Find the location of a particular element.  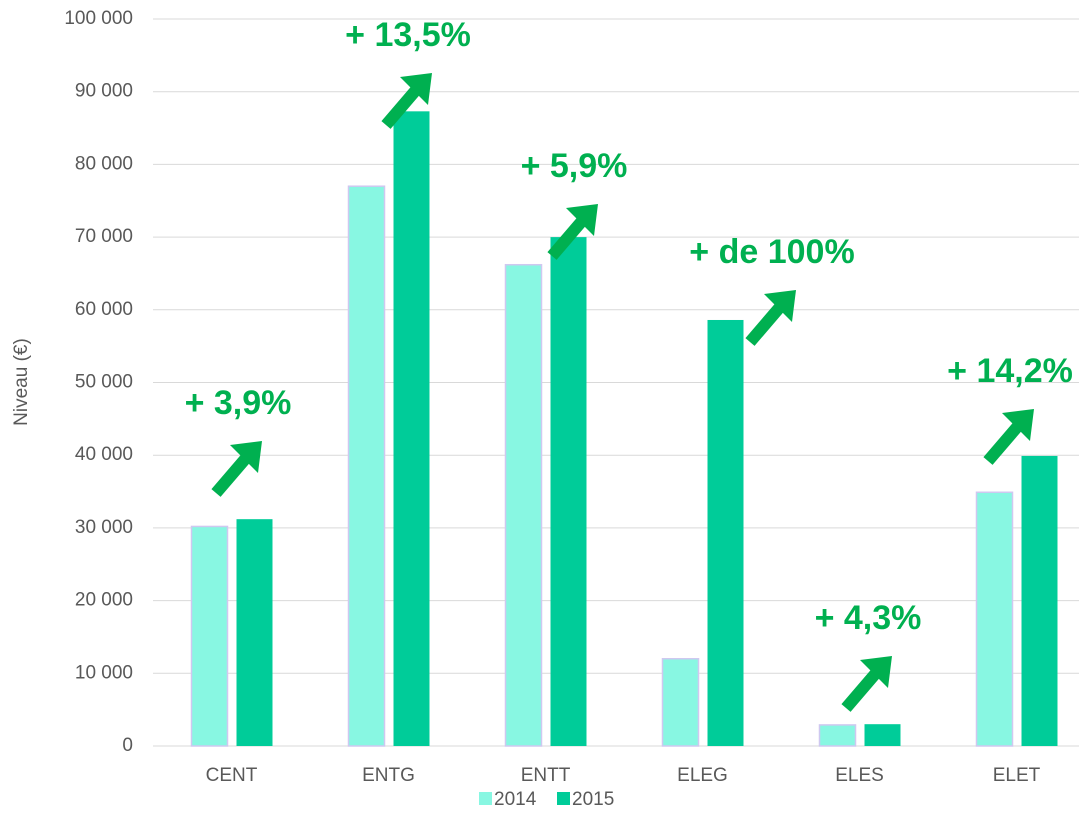

y-tick-label: 20 000 is located at coordinates (104, 600).